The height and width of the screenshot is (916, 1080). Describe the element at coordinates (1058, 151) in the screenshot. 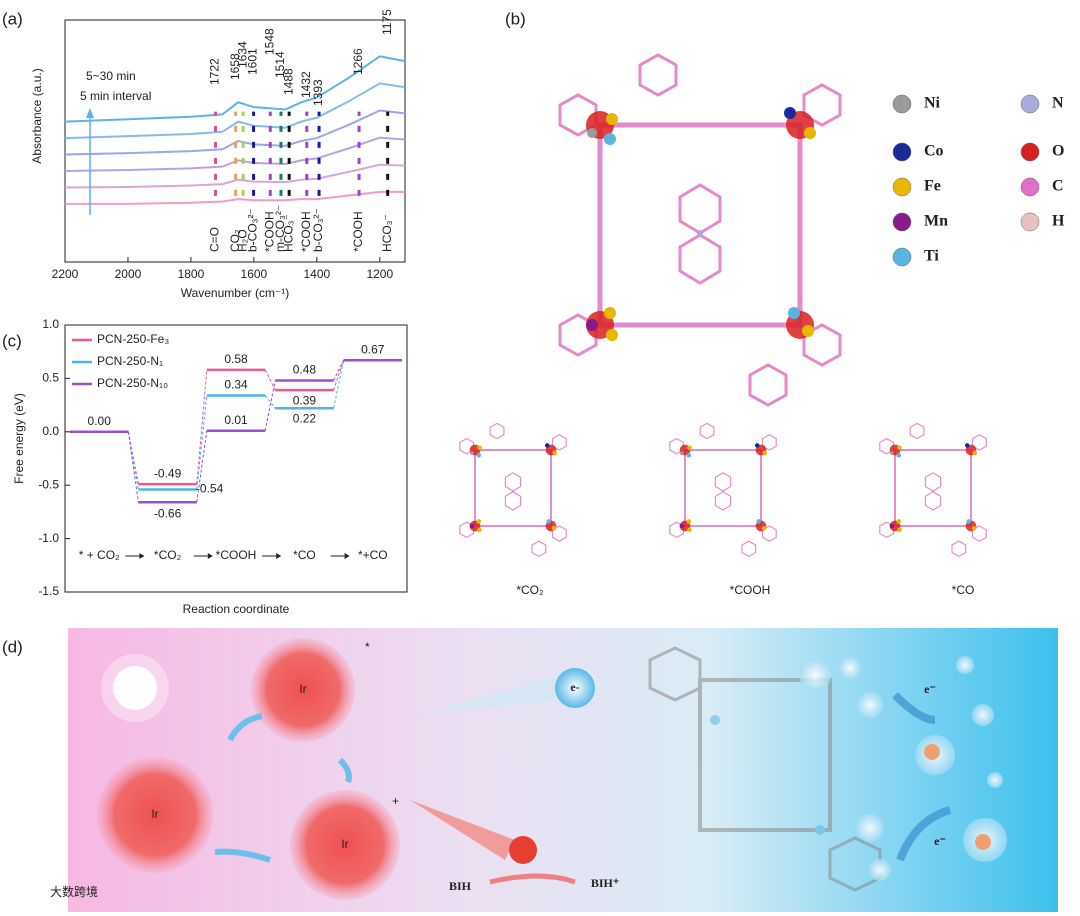

I see `legend-label: O` at that location.